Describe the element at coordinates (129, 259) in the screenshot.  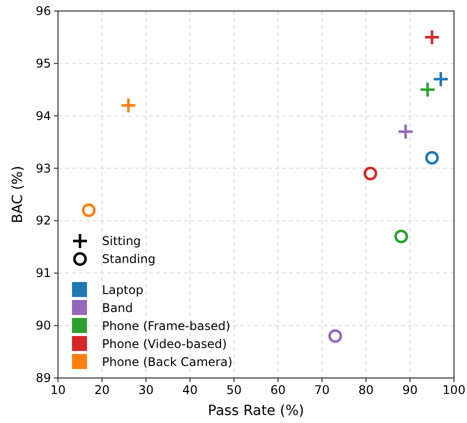
I see `legend-label: Standing` at that location.